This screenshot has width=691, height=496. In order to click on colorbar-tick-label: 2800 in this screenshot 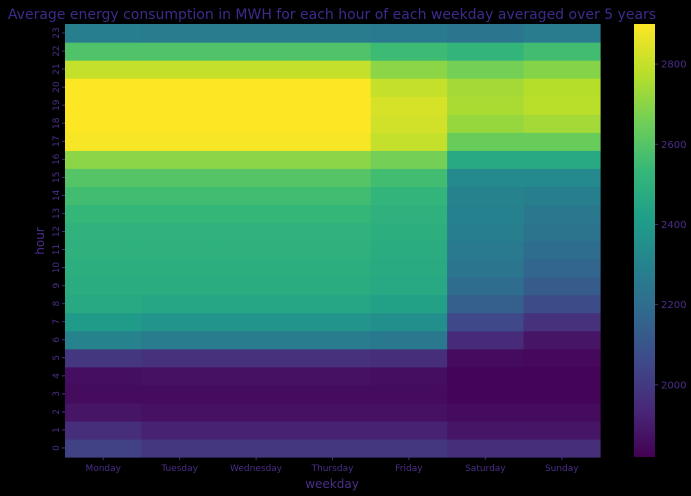, I will do `click(673, 65)`.